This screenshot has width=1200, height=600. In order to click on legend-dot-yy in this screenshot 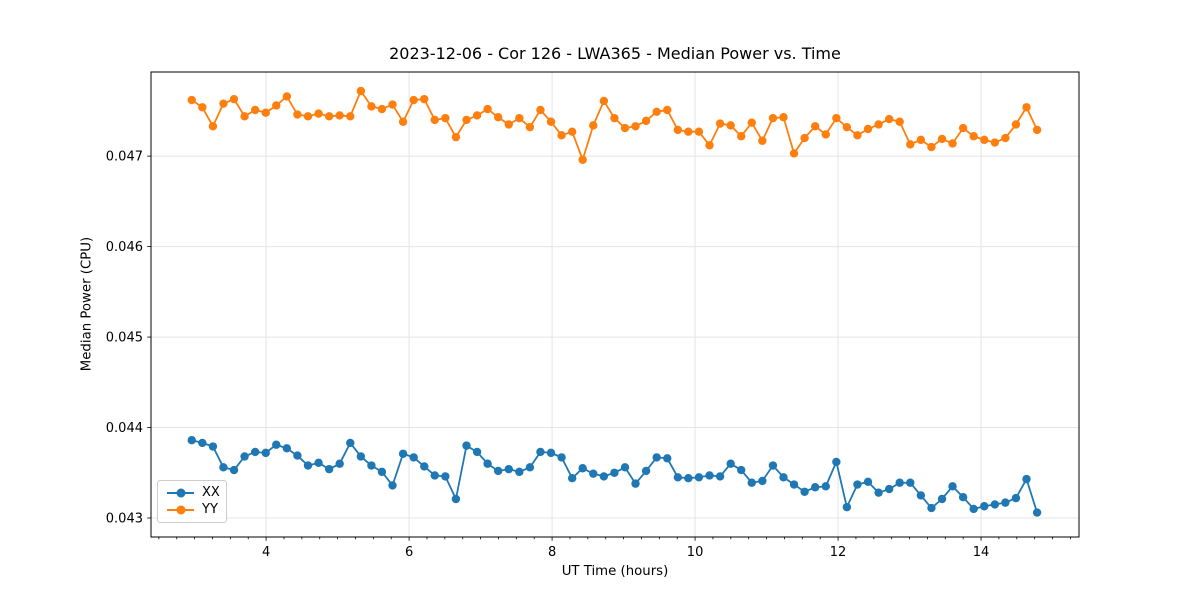, I will do `click(180, 509)`.